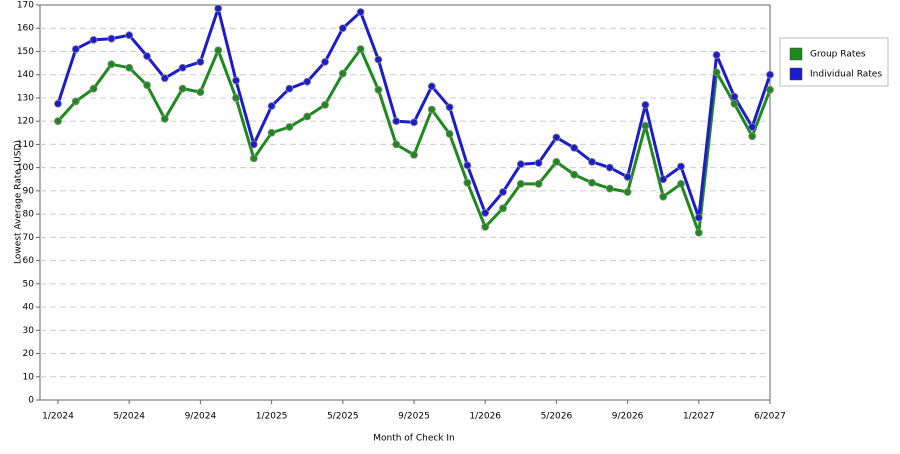 The image size is (900, 454). Describe the element at coordinates (29, 354) in the screenshot. I see `y-tick-label: 20` at that location.